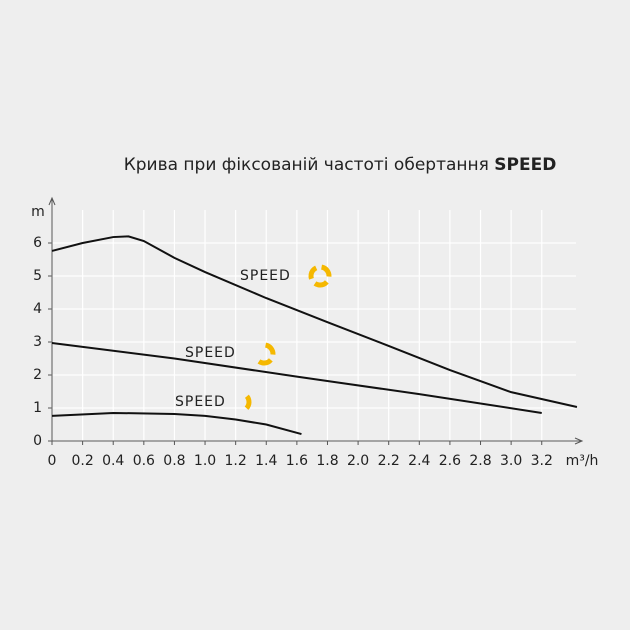 Image resolution: width=630 pixels, height=630 pixels. I want to click on x-tick-label: 3.0, so click(511, 461).